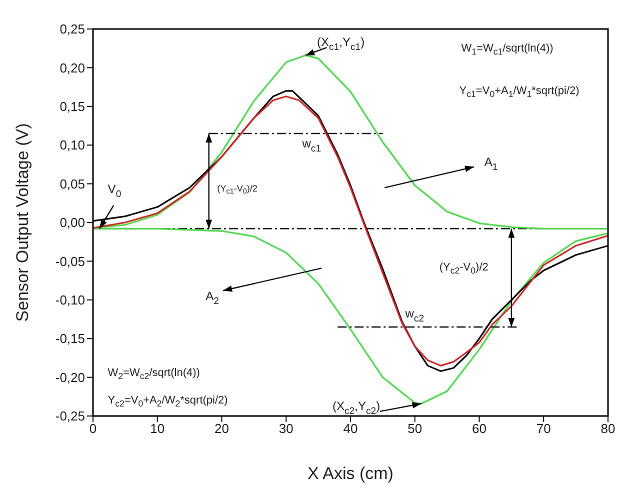 This screenshot has width=632, height=493. What do you see at coordinates (72, 184) in the screenshot?
I see `y-tick-label: 0,05` at bounding box center [72, 184].